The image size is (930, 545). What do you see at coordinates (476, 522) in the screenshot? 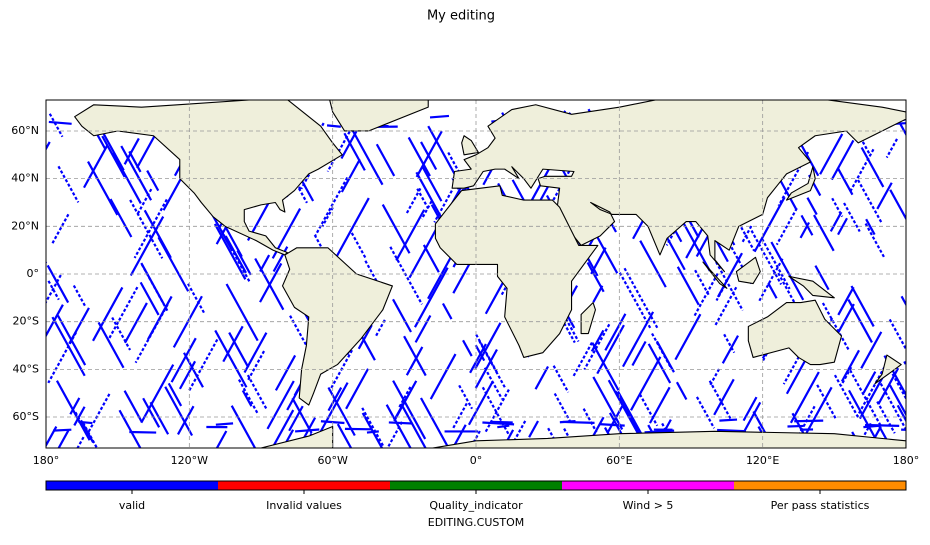
I see `colorbar-title: EDITING.CUSTOM` at bounding box center [476, 522].